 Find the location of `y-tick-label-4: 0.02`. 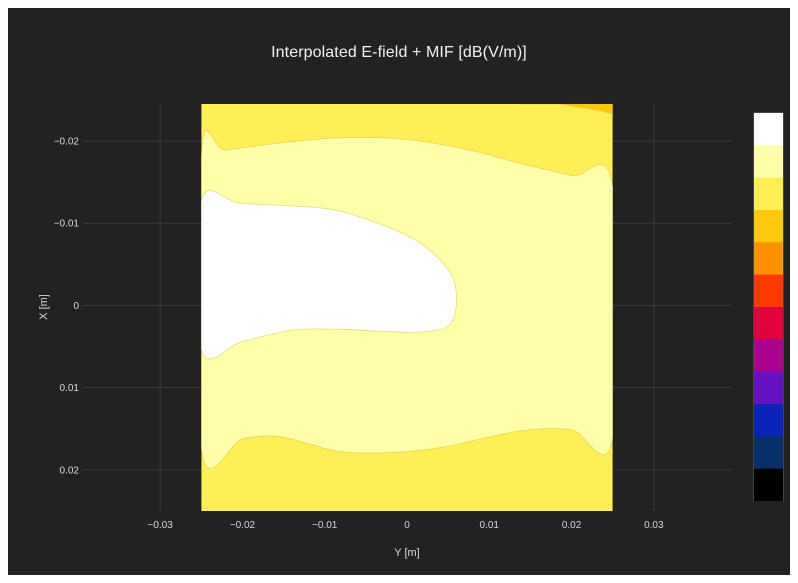

y-tick-label-4: 0.02 is located at coordinates (70, 470).